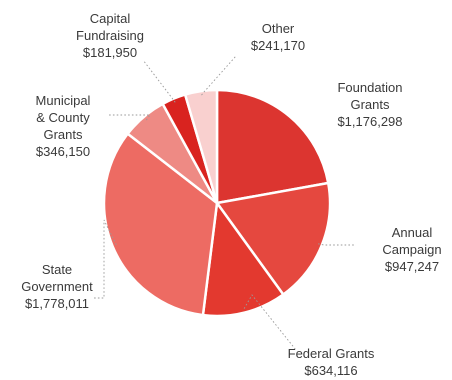 The width and height of the screenshot is (452, 380). Describe the element at coordinates (337, 244) in the screenshot. I see `leader-line-annual-campaign` at that location.